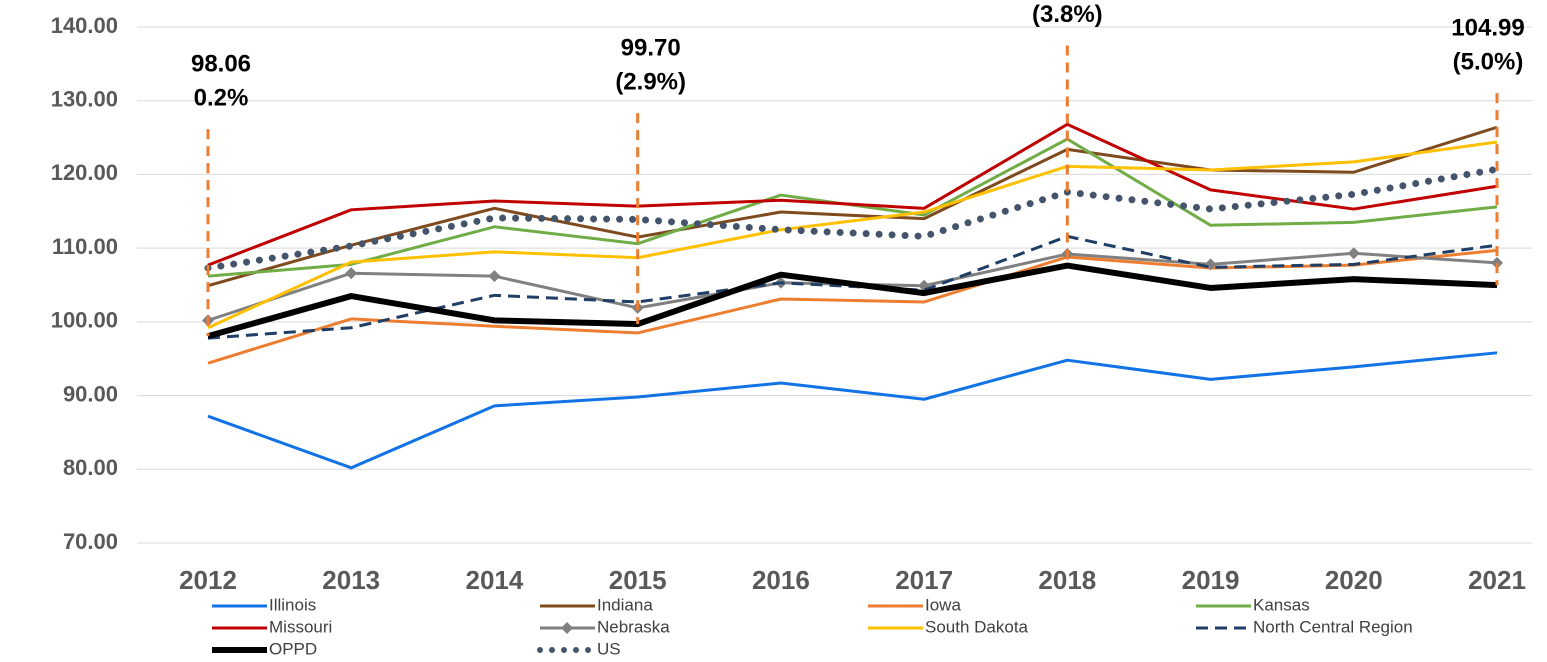 Image resolution: width=1547 pixels, height=662 pixels. Describe the element at coordinates (300, 626) in the screenshot. I see `legend-label: Missouri` at that location.